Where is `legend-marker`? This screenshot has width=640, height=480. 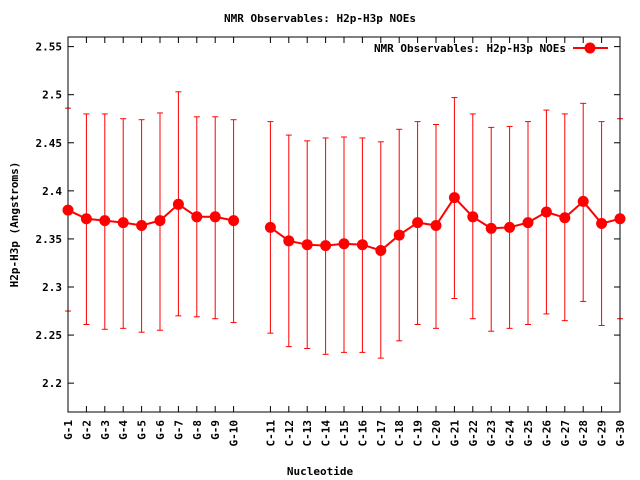
legend-marker is located at coordinates (590, 48).